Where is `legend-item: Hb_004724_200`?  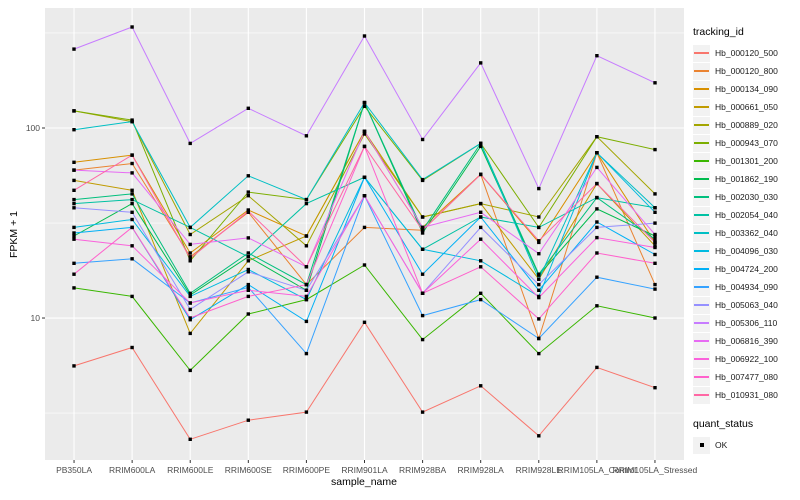 legend-item: Hb_004724_200 is located at coordinates (745, 269).